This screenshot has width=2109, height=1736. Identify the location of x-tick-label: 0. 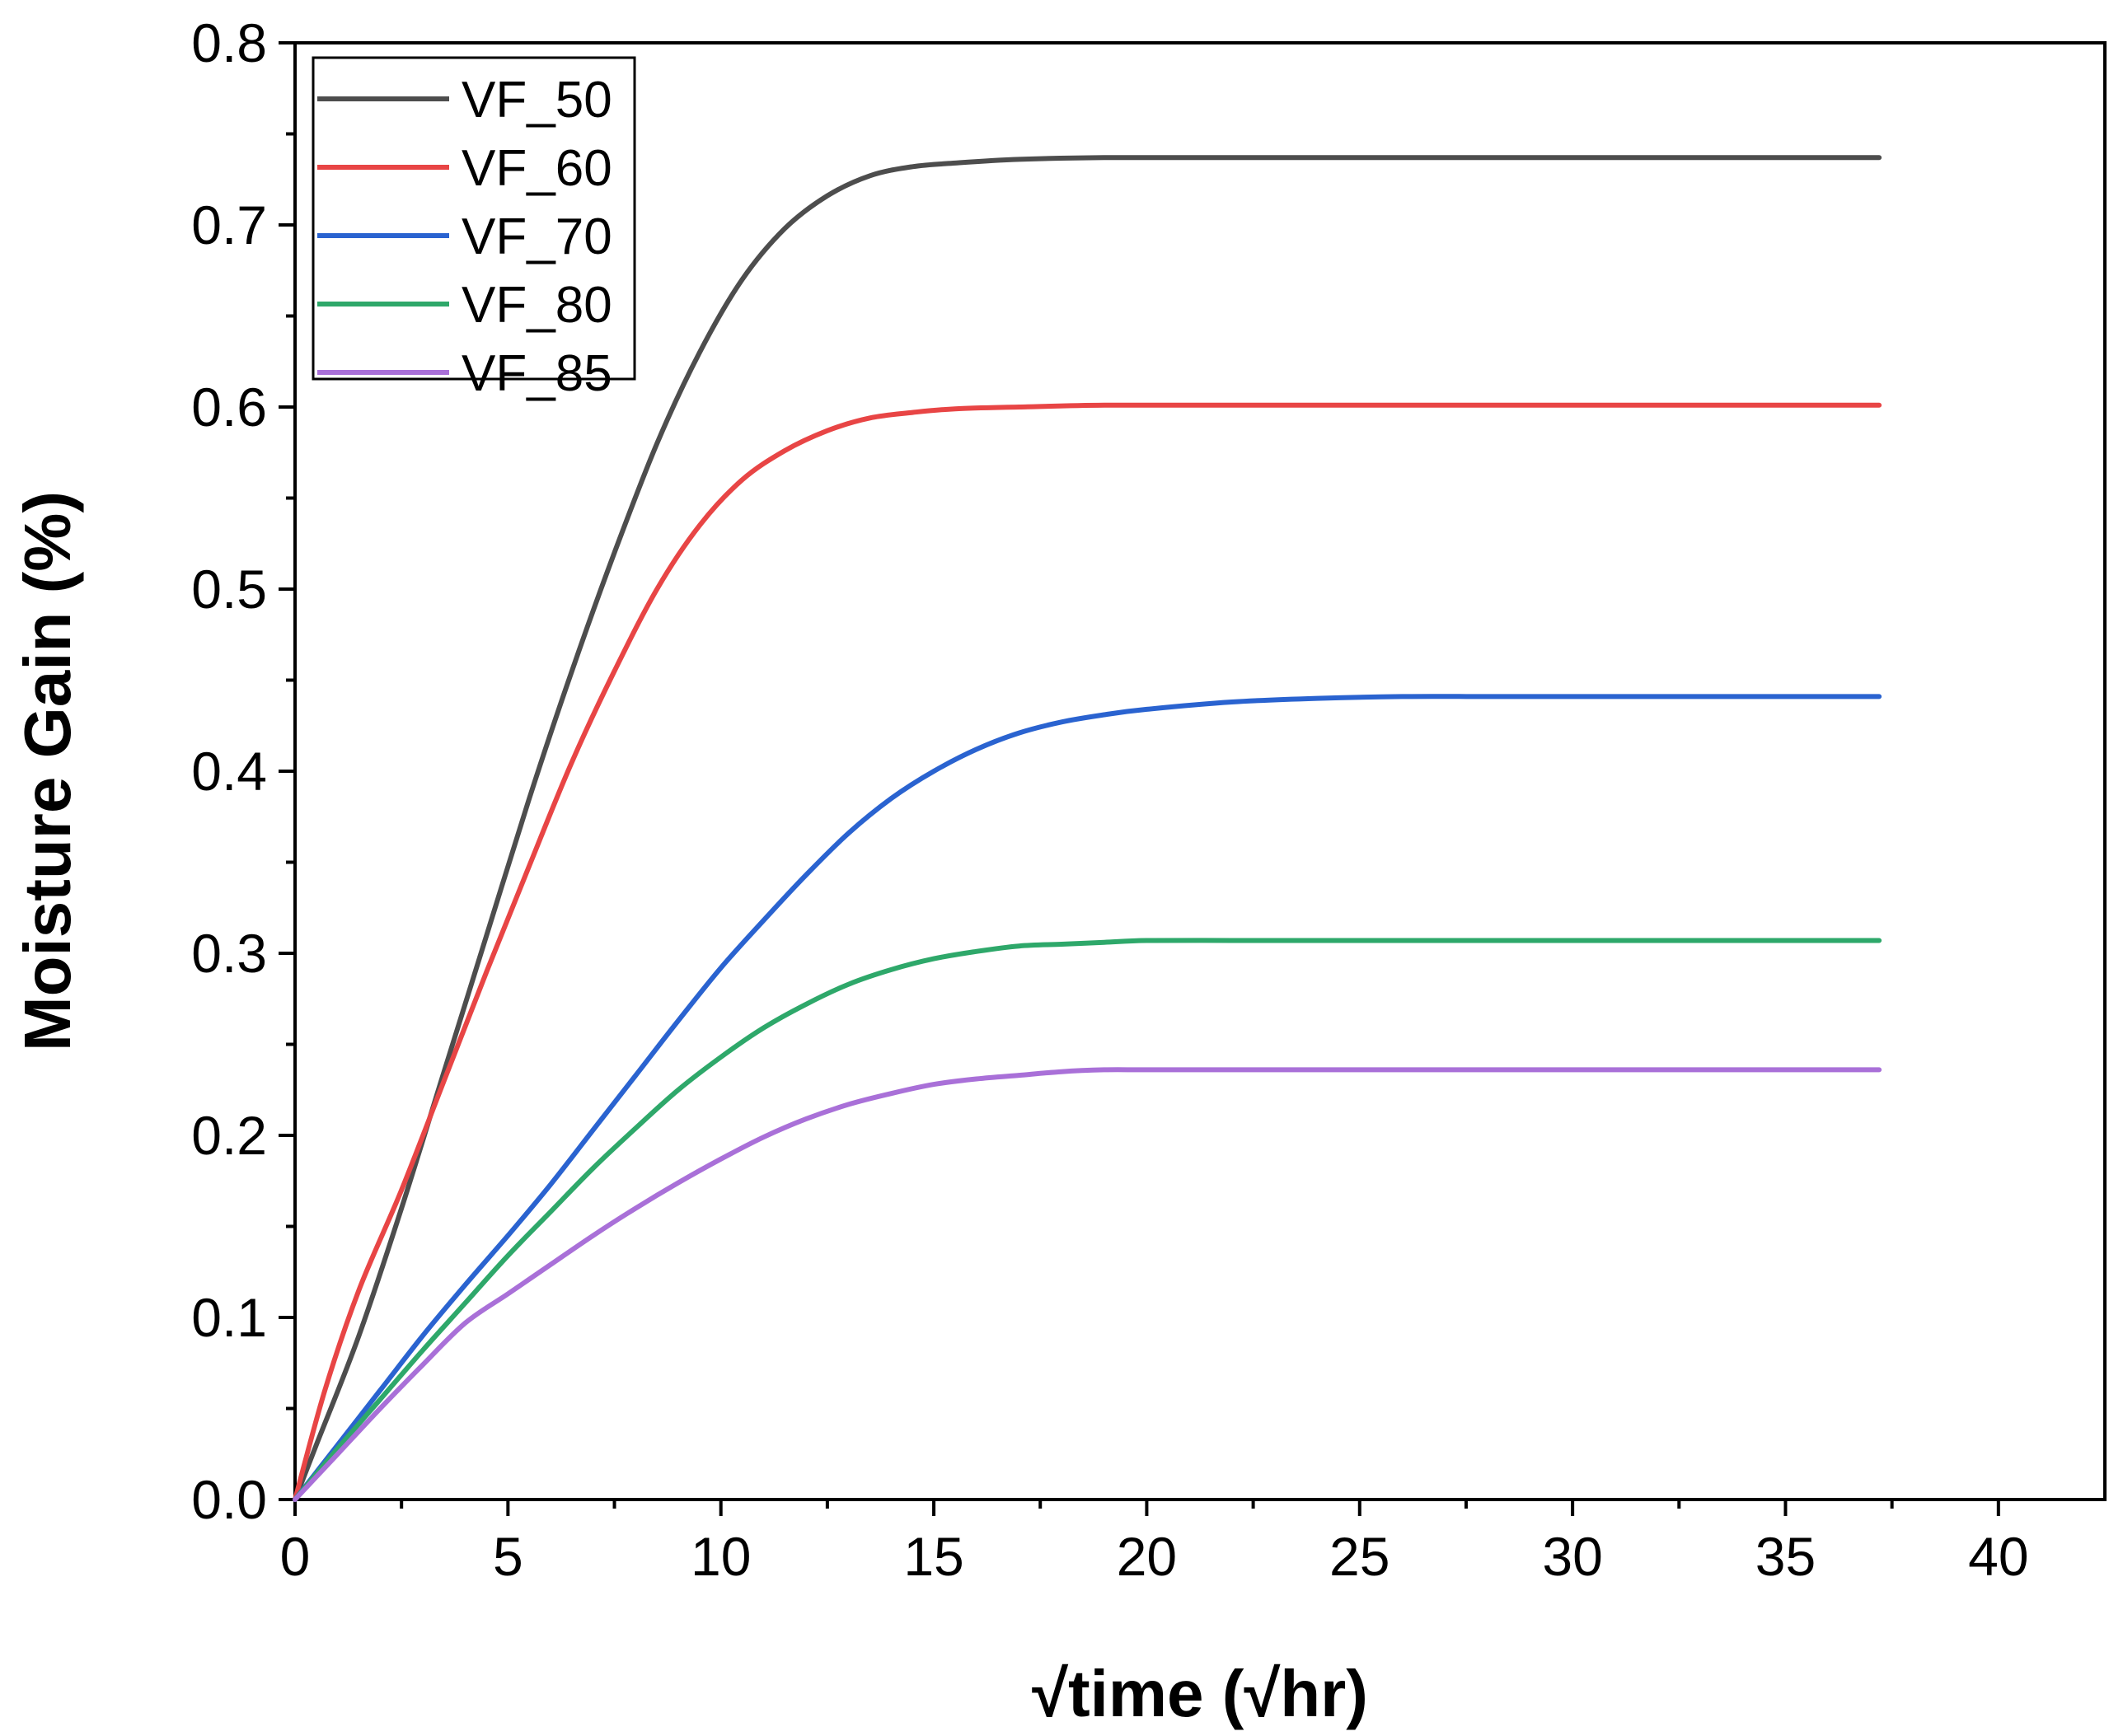
(295, 1556).